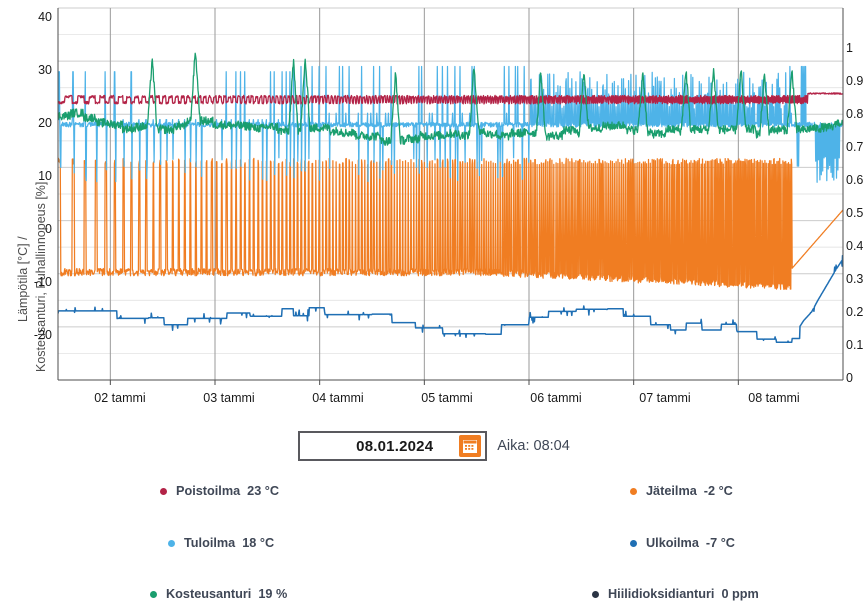  I want to click on legend-item-jateilma: Jäteilma -2 °C, so click(681, 491).